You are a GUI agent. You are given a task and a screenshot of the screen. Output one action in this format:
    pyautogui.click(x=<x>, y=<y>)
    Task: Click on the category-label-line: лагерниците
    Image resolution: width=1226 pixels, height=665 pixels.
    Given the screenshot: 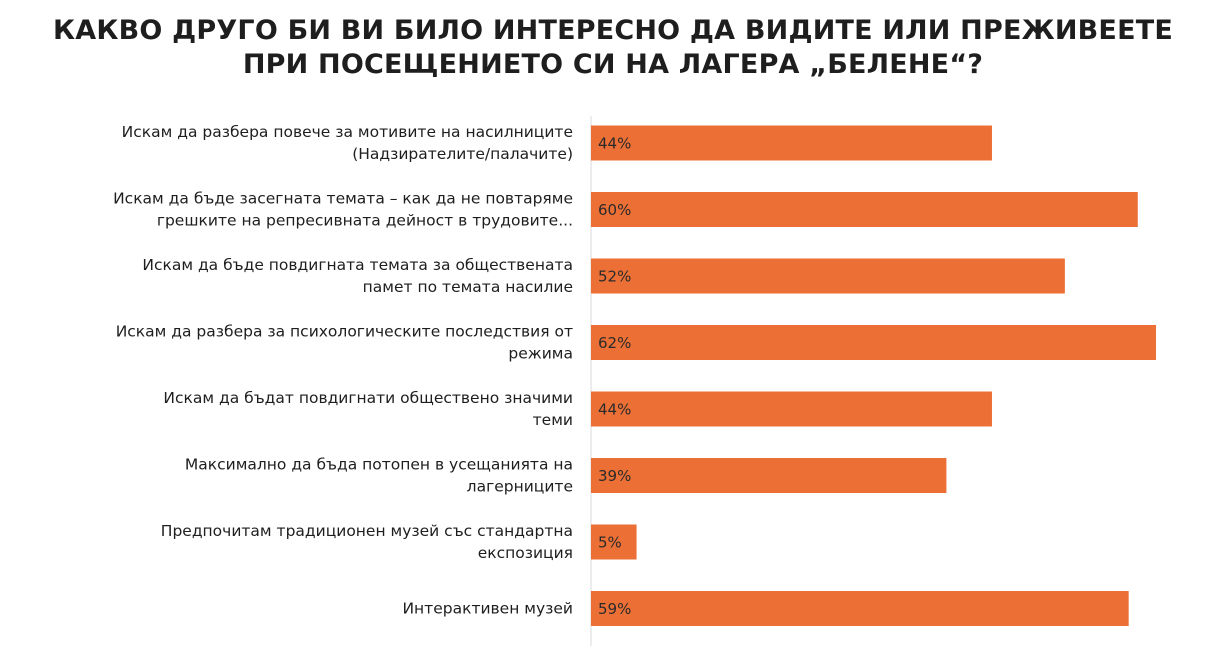 What is the action you would take?
    pyautogui.click(x=520, y=487)
    